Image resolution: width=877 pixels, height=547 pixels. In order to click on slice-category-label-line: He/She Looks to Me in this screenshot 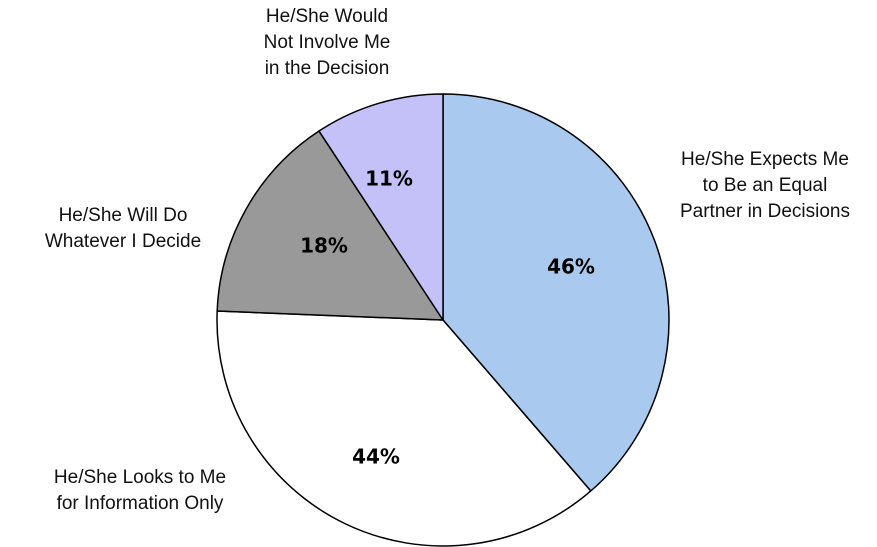, I will do `click(140, 477)`.